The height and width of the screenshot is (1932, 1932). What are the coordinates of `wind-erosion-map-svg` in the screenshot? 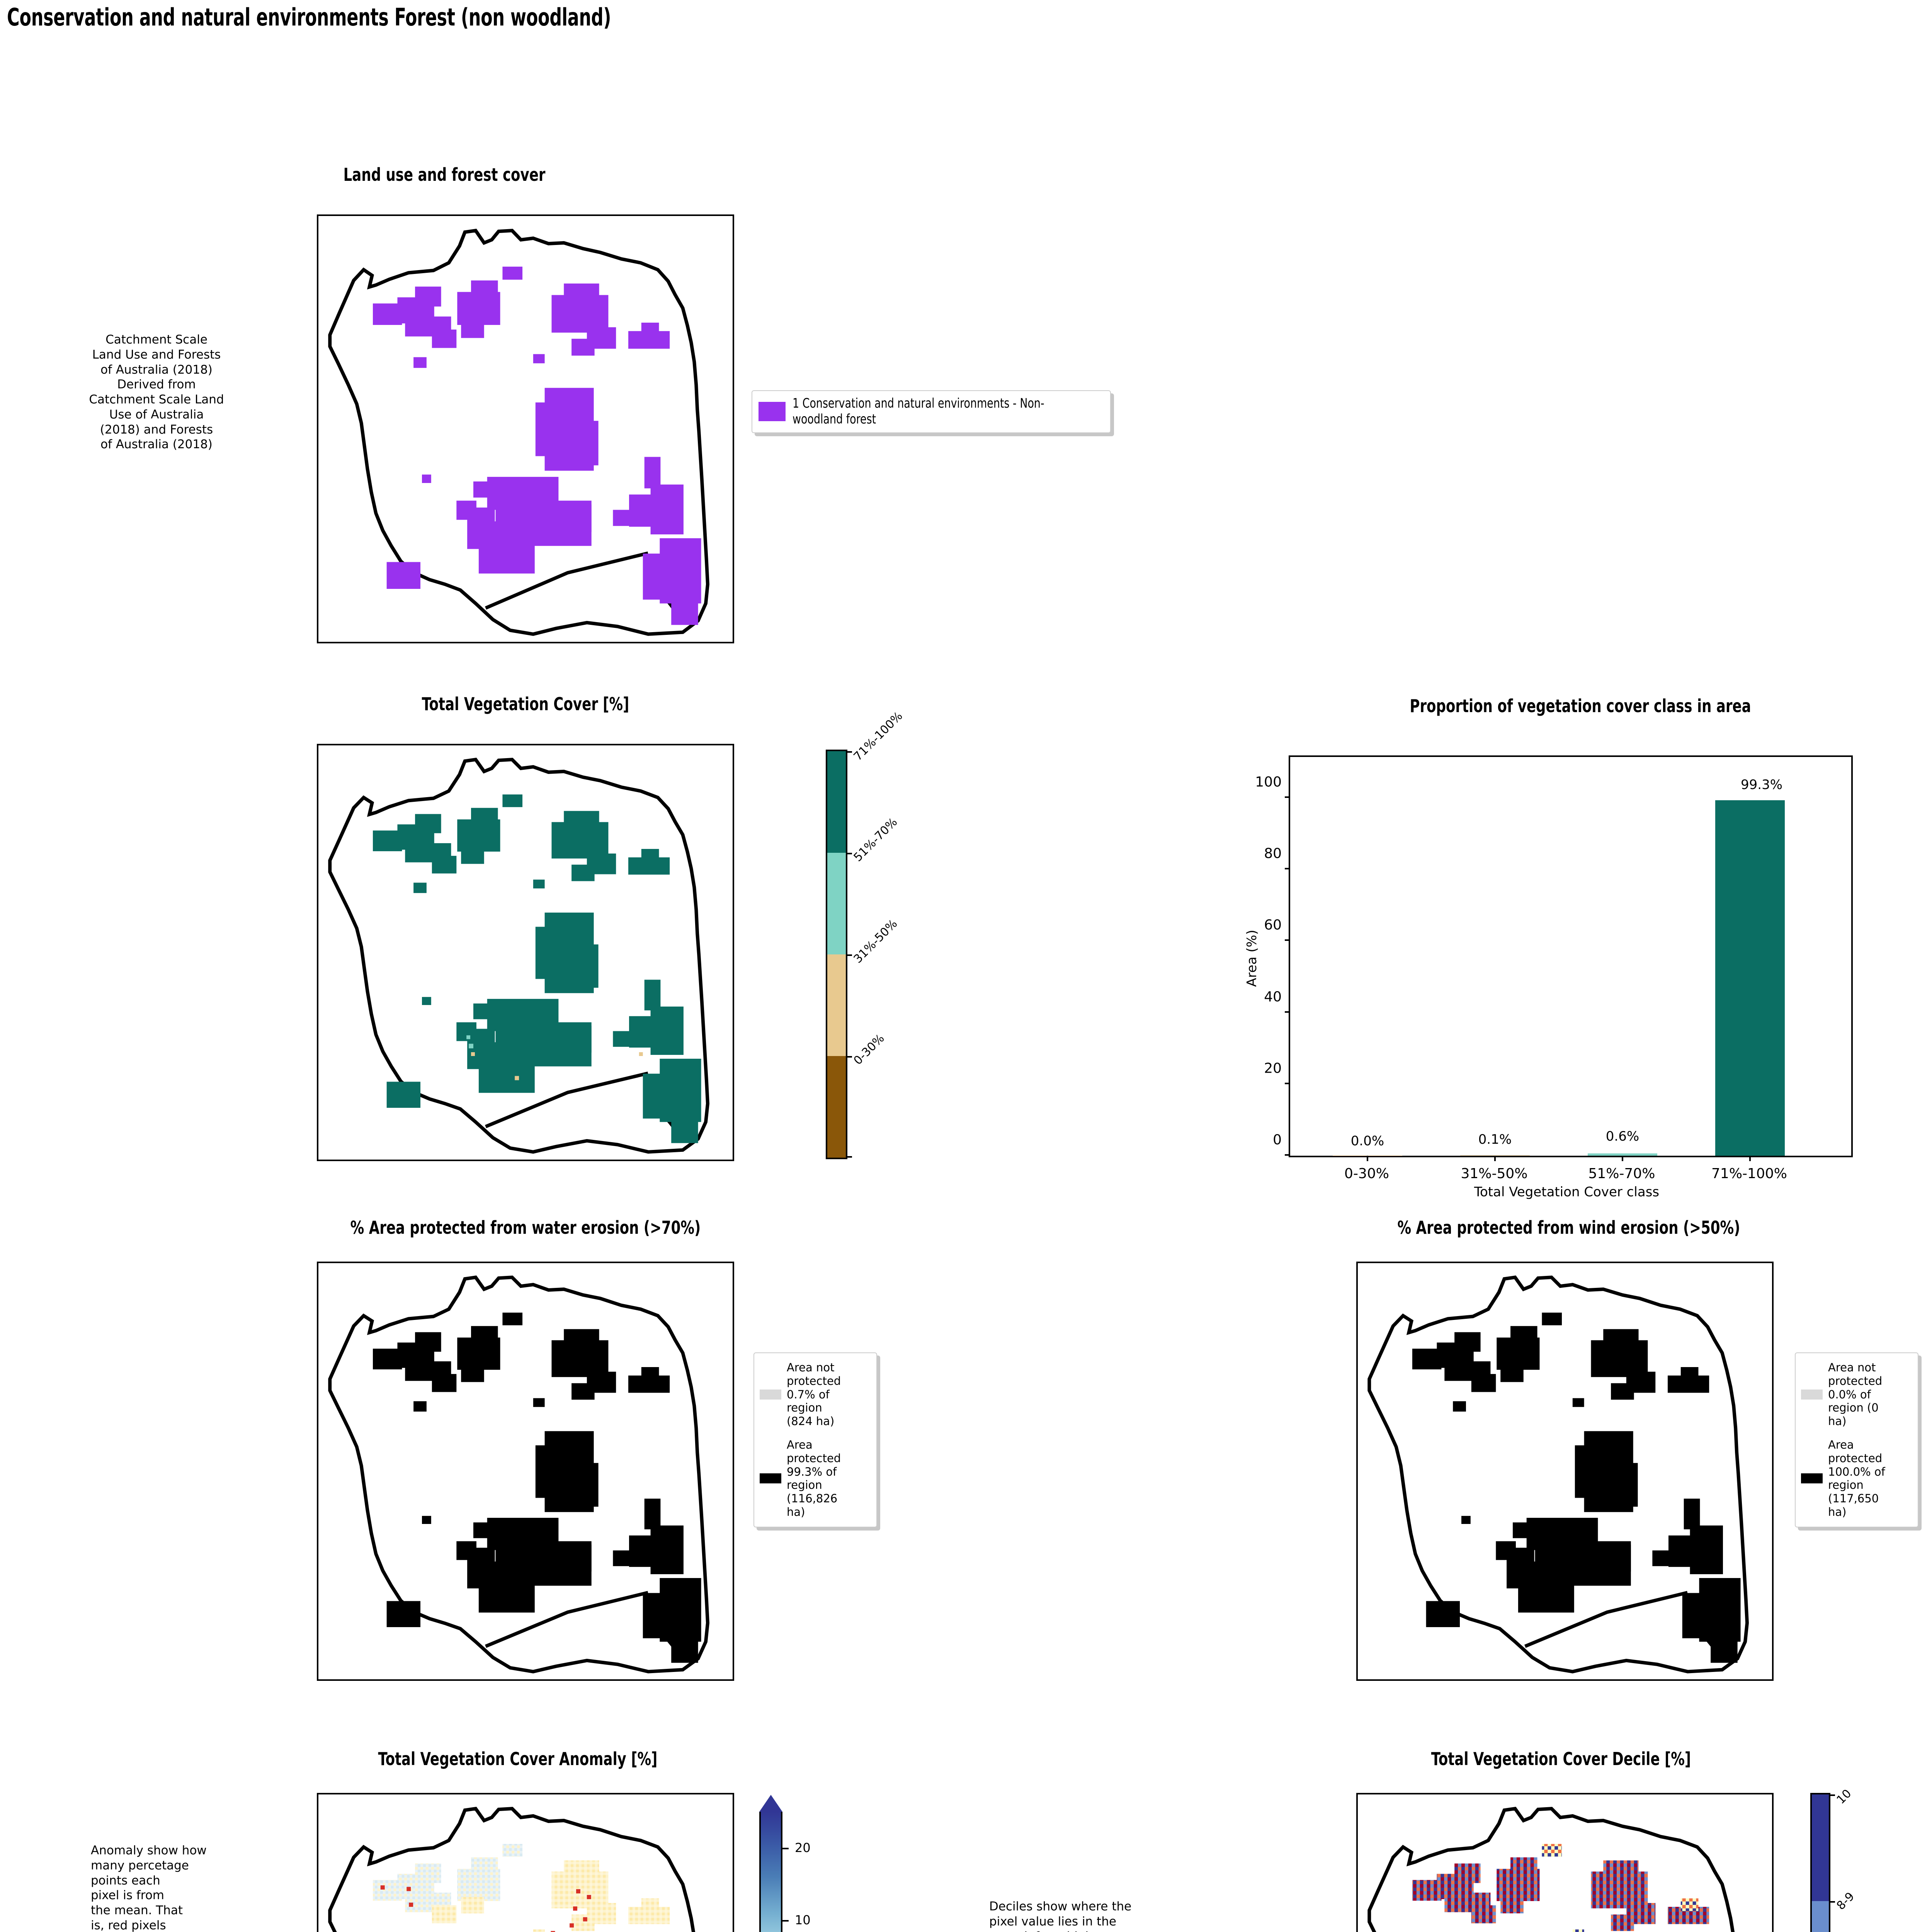 It's located at (1558, 1474).